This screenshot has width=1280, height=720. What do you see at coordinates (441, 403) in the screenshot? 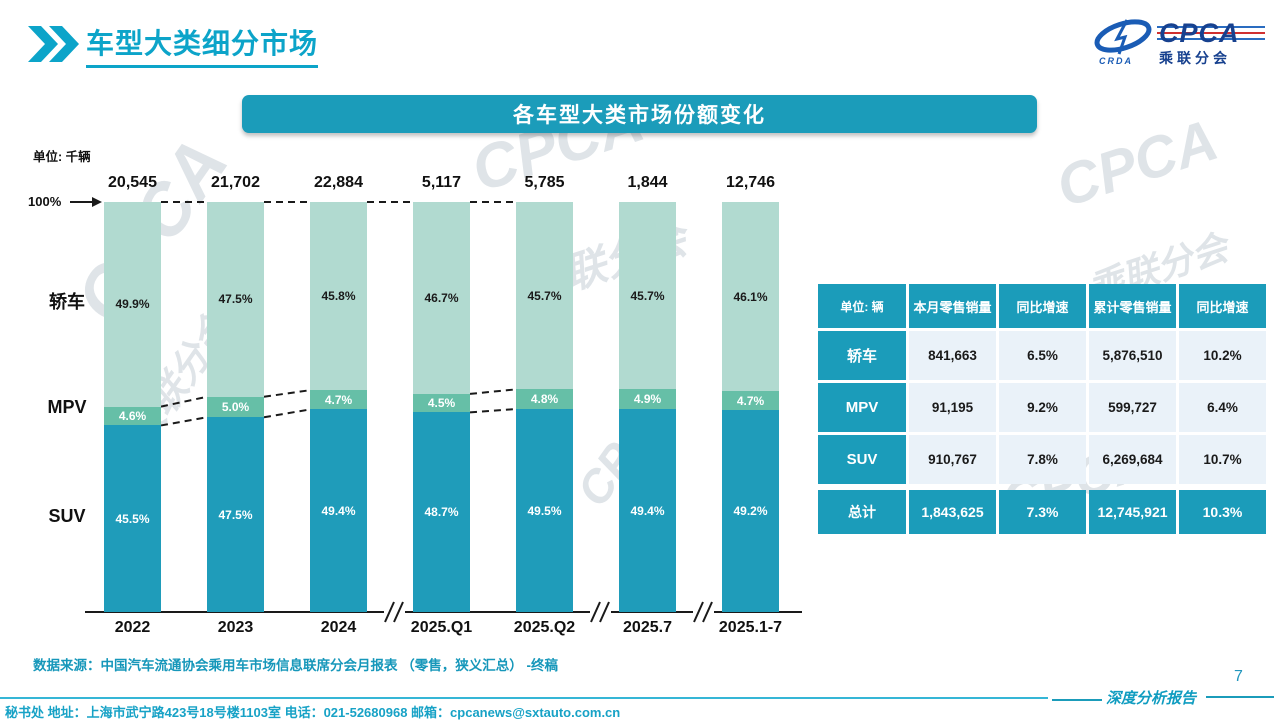
I see `bar-segment-mpv: 4.5%` at bounding box center [441, 403].